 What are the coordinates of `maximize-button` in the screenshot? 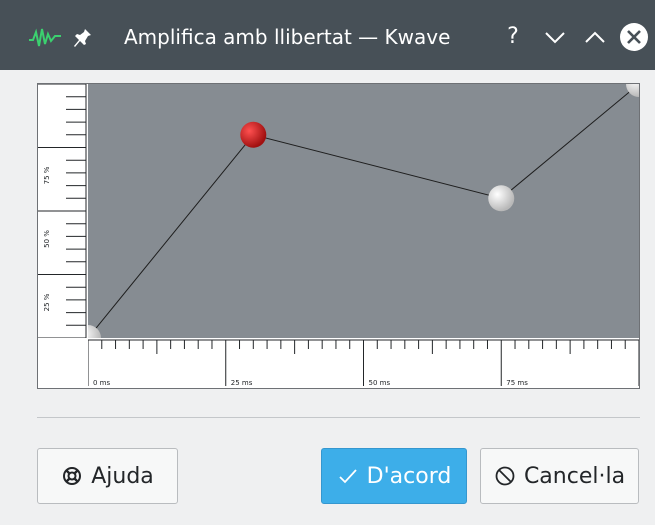 It's located at (595, 37).